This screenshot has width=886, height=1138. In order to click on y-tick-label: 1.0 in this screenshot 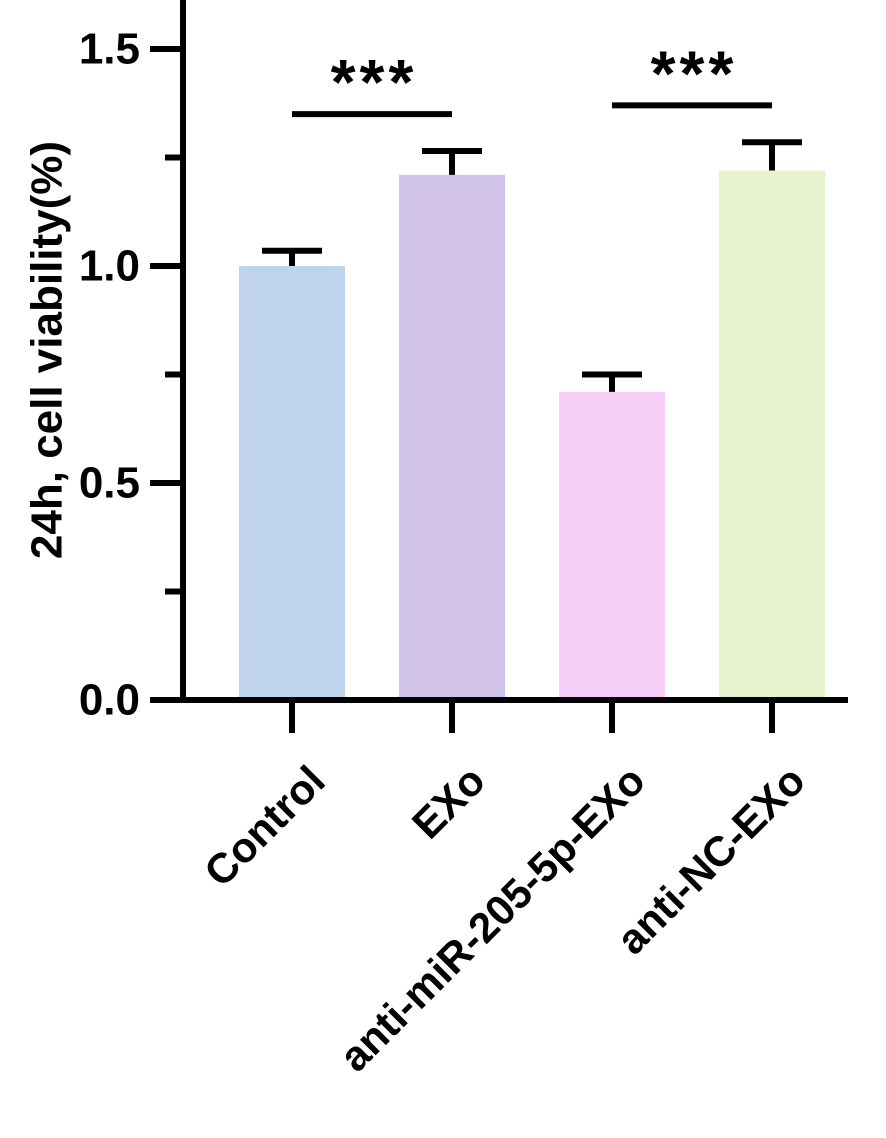, I will do `click(109, 266)`.